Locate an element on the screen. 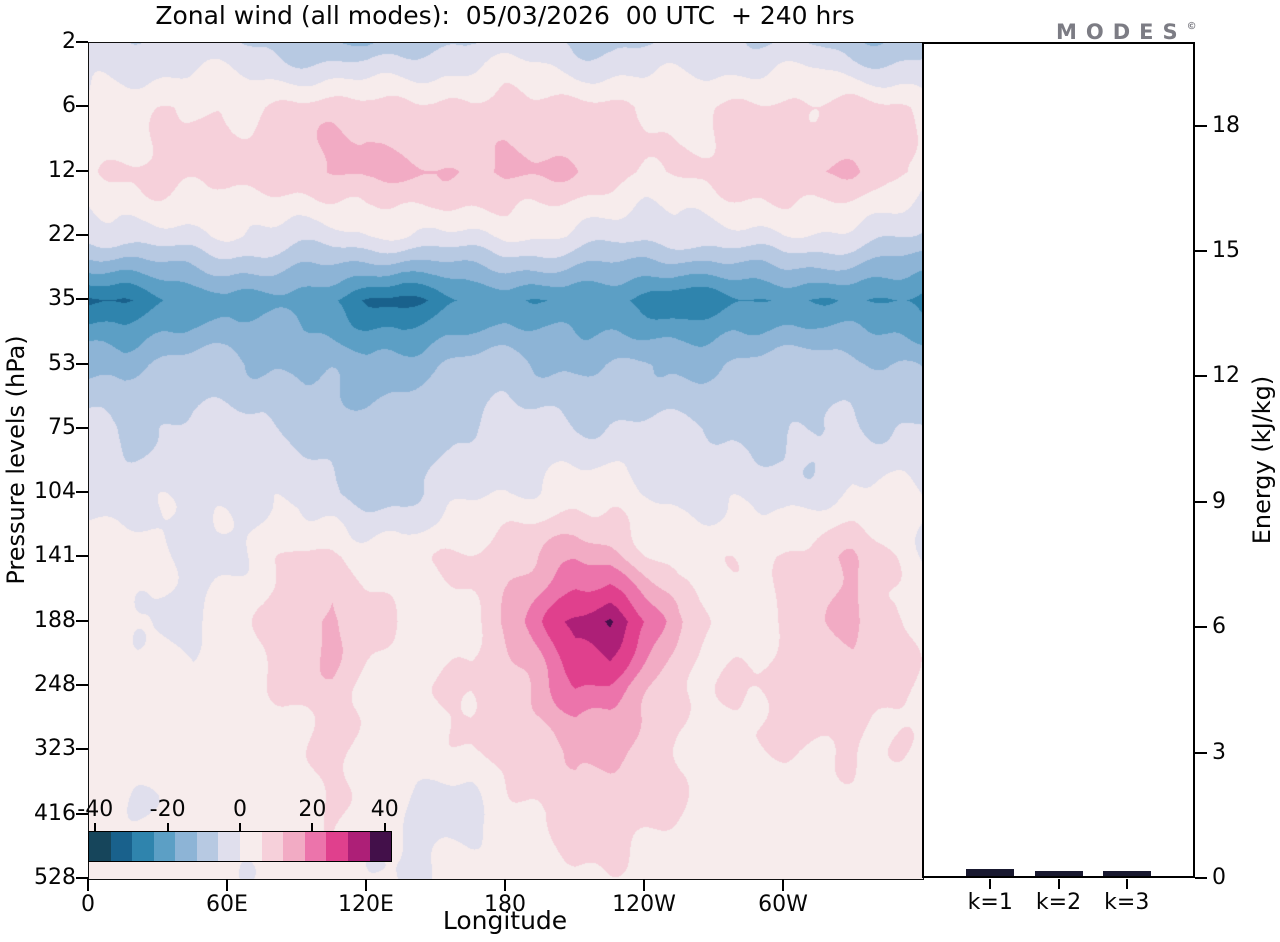 The width and height of the screenshot is (1280, 942). y-tick-label: 104 is located at coordinates (55, 492).